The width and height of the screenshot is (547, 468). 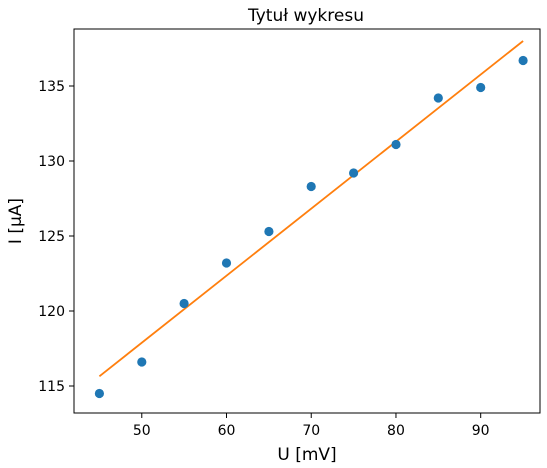 I want to click on x-tick-label: 80, so click(x=396, y=431).